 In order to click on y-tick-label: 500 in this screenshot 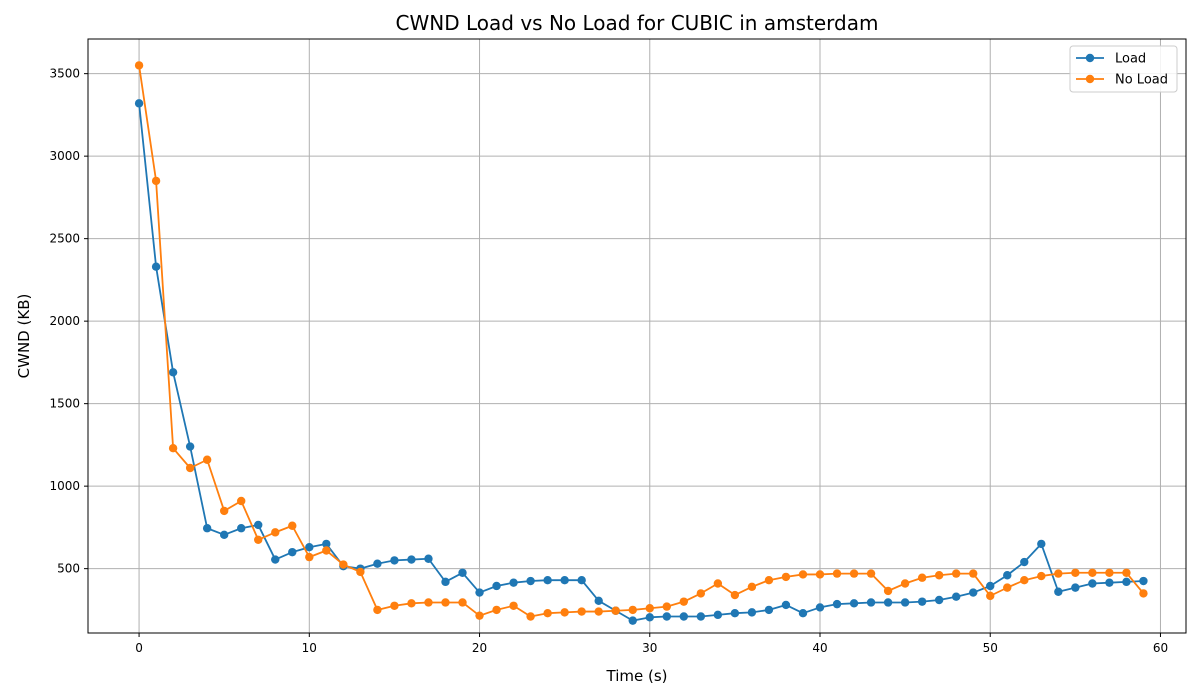, I will do `click(68, 569)`.